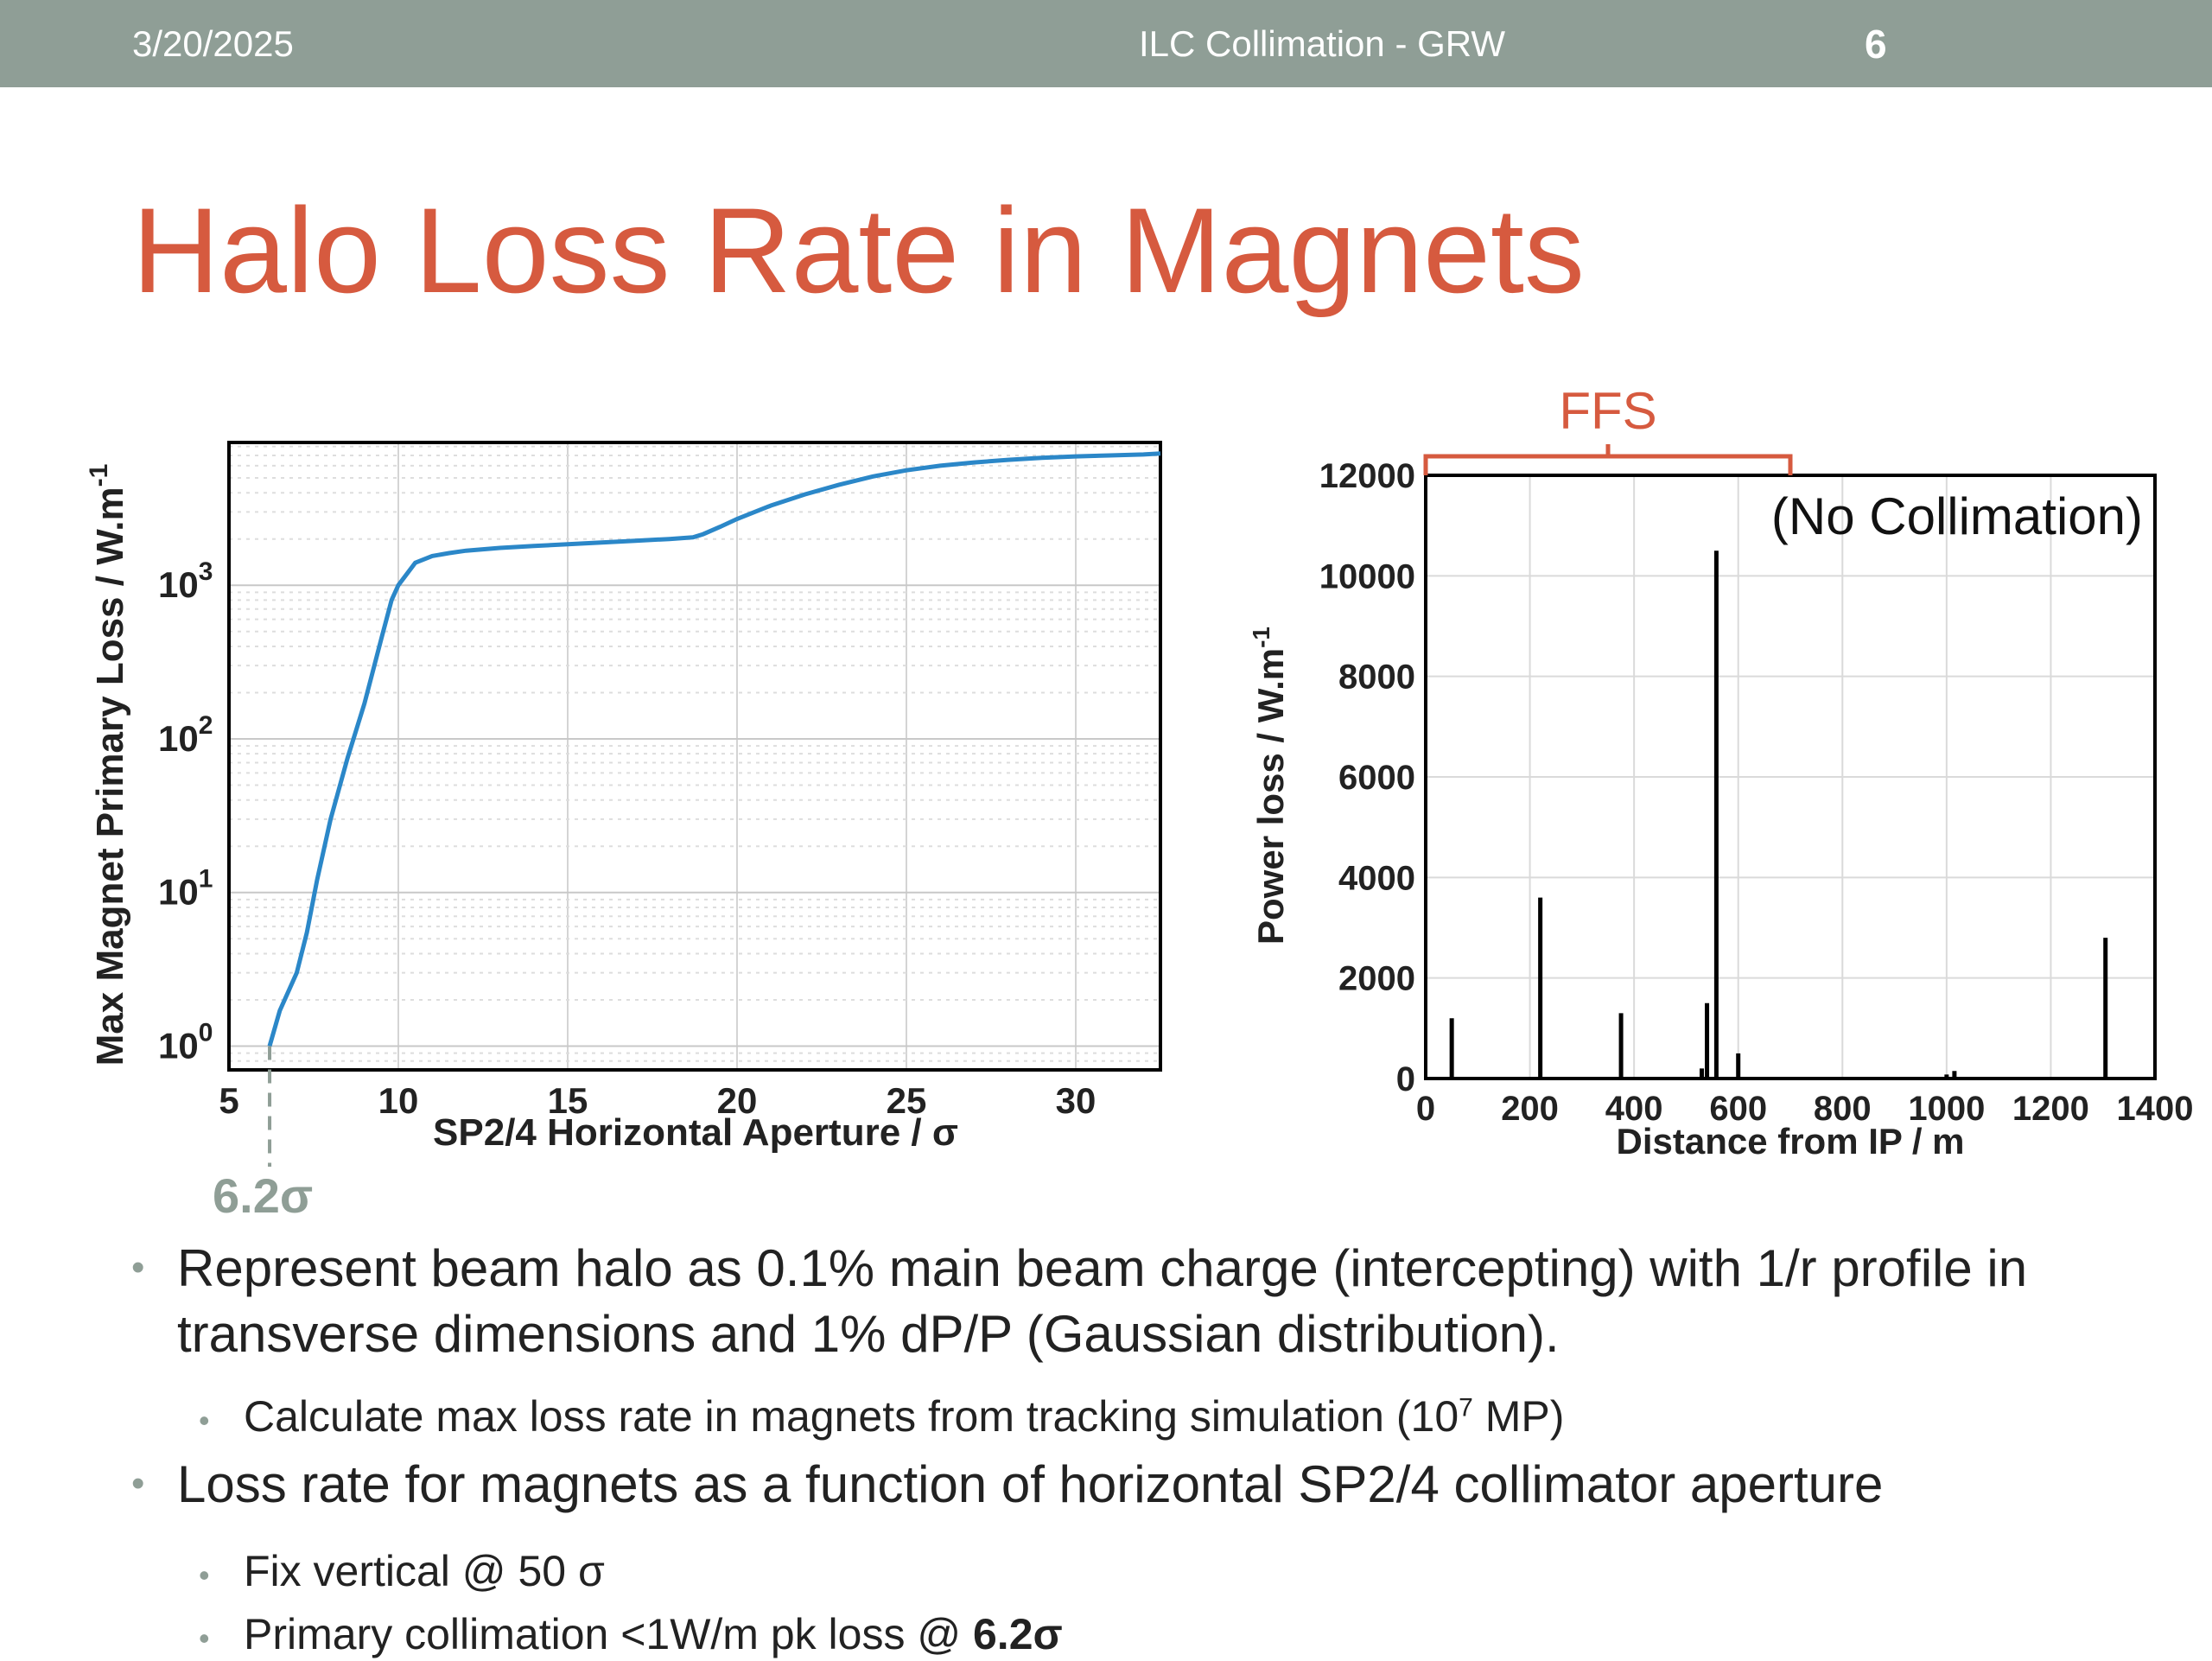  What do you see at coordinates (263, 1195) in the screenshot?
I see `aperture-marker-label: 6.2σ` at bounding box center [263, 1195].